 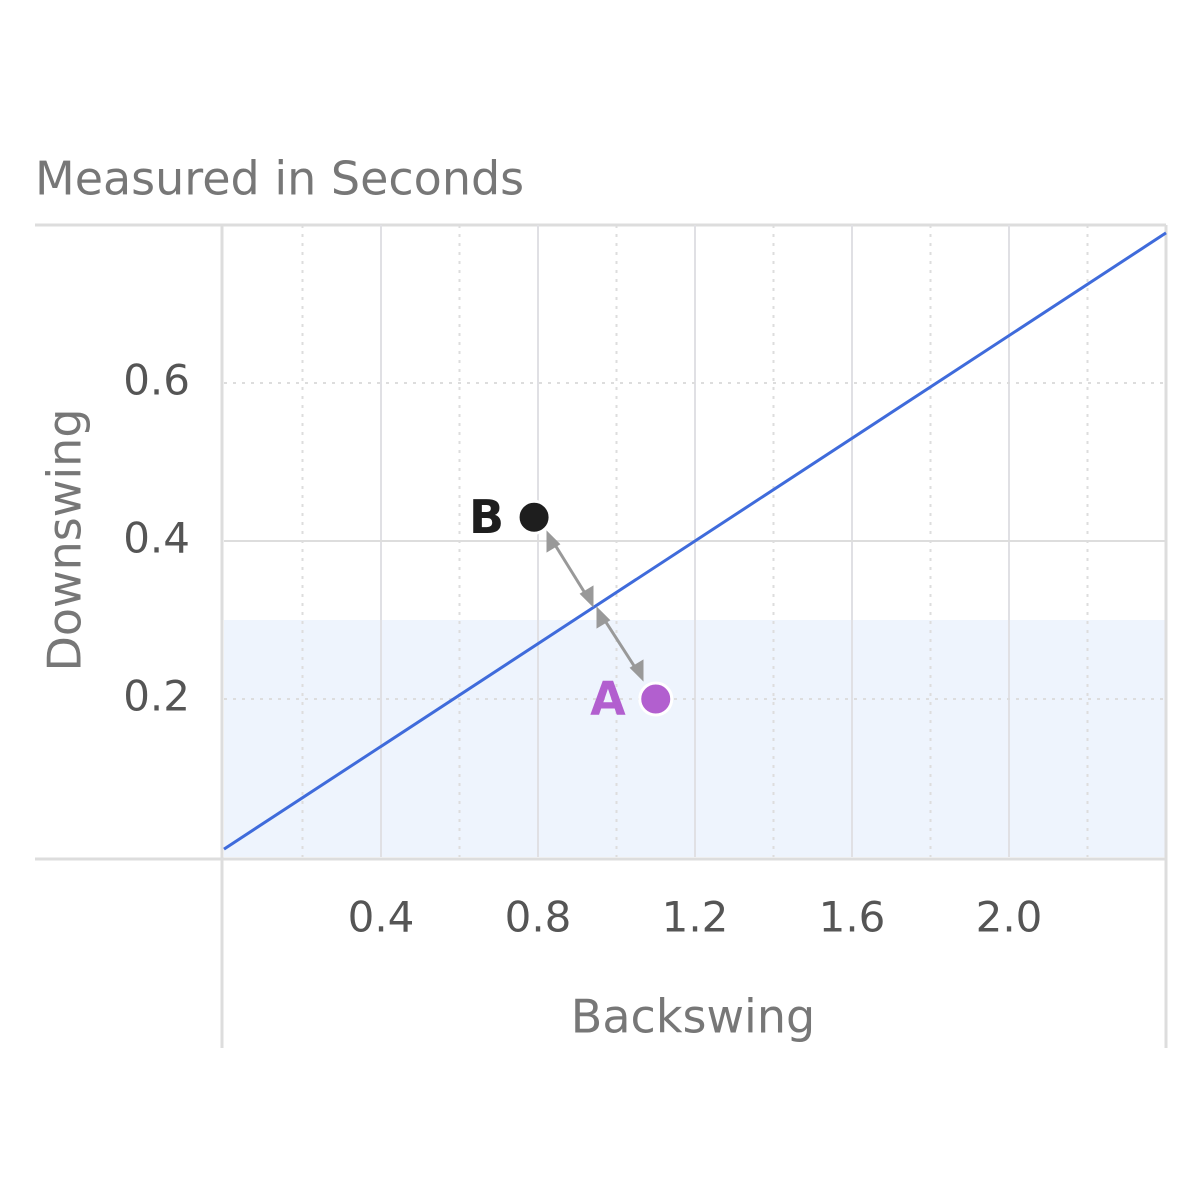 I want to click on distance-arrows, so click(x=595, y=606).